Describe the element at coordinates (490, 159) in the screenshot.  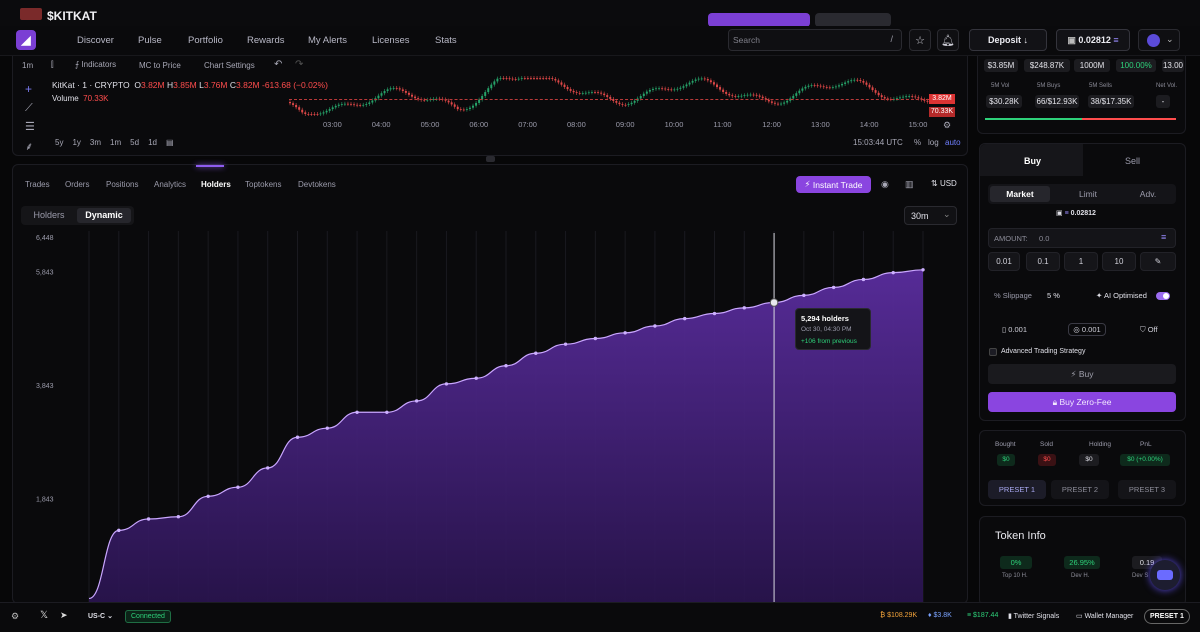
I see `resize-handle` at that location.